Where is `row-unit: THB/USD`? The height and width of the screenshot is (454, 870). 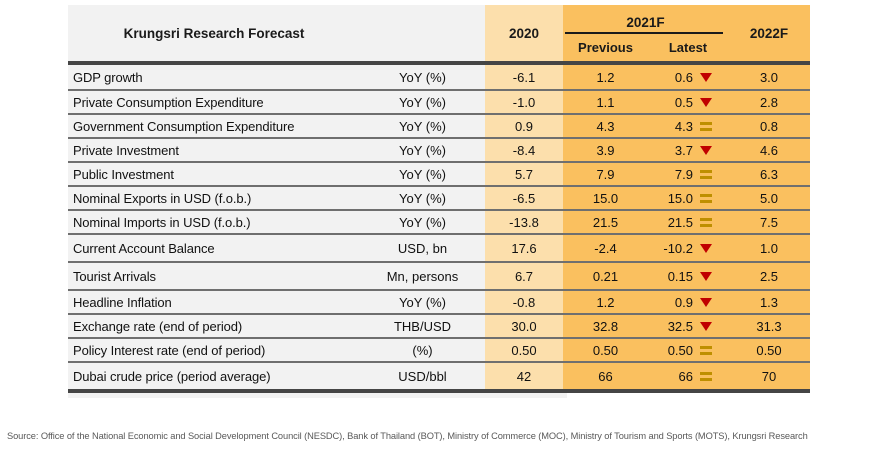 row-unit: THB/USD is located at coordinates (422, 326).